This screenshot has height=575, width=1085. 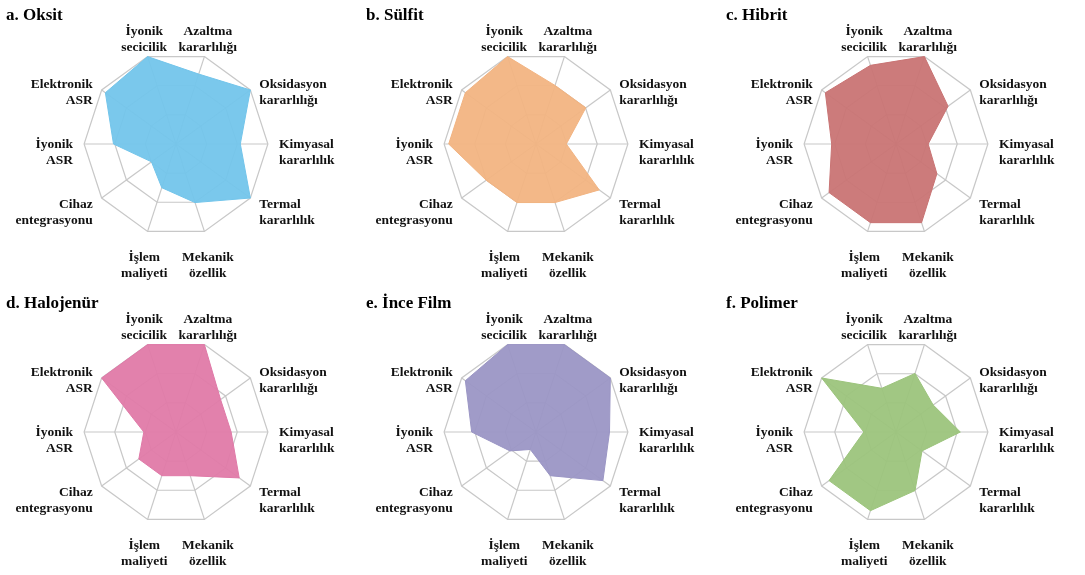 I want to click on chart-title: e. İnce Film, so click(x=409, y=303).